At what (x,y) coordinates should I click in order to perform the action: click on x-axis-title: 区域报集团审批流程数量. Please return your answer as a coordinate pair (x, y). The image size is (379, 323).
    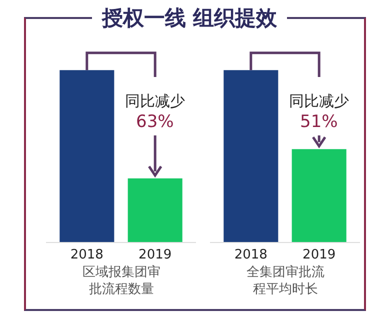
    Looking at the image, I should click on (121, 281).